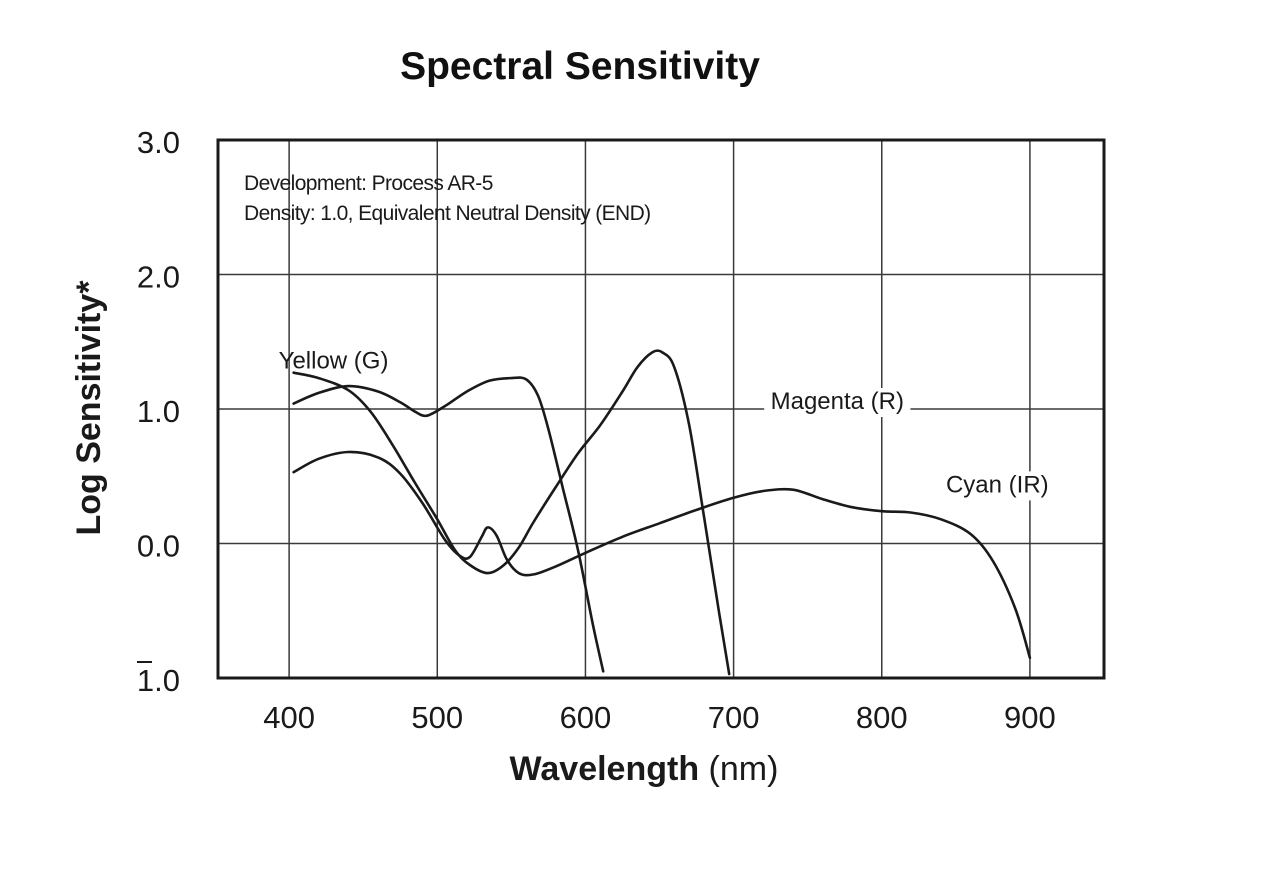 The height and width of the screenshot is (876, 1268). Describe the element at coordinates (659, 717) in the screenshot. I see `x-tick-labels: 400 500 600 700 800 900` at that location.